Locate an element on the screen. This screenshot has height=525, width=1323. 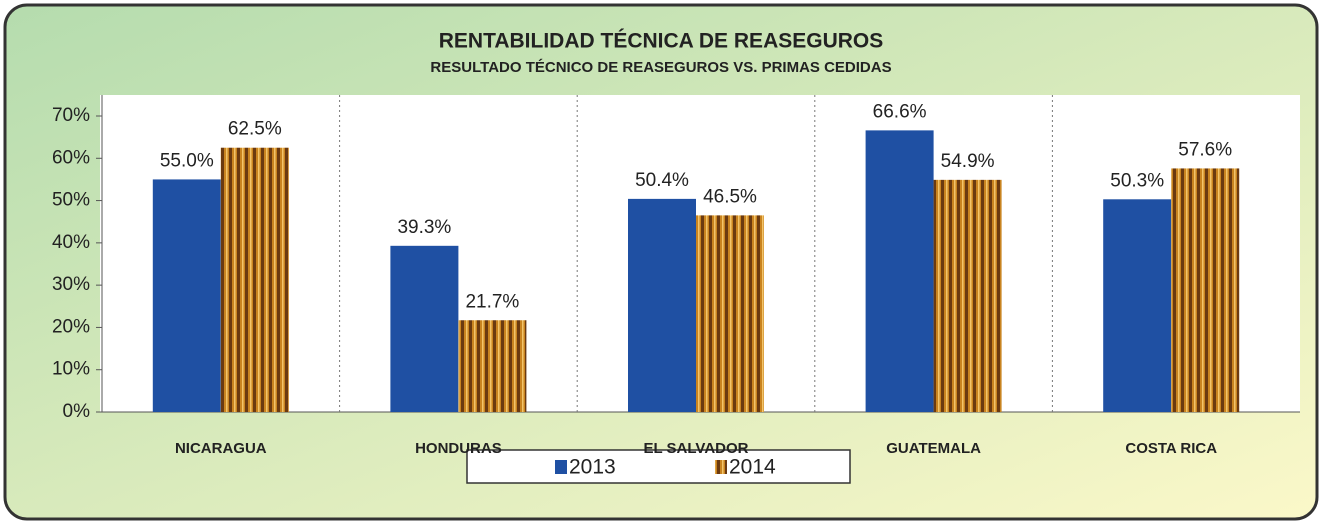
value-label: 57.6% is located at coordinates (1205, 149).